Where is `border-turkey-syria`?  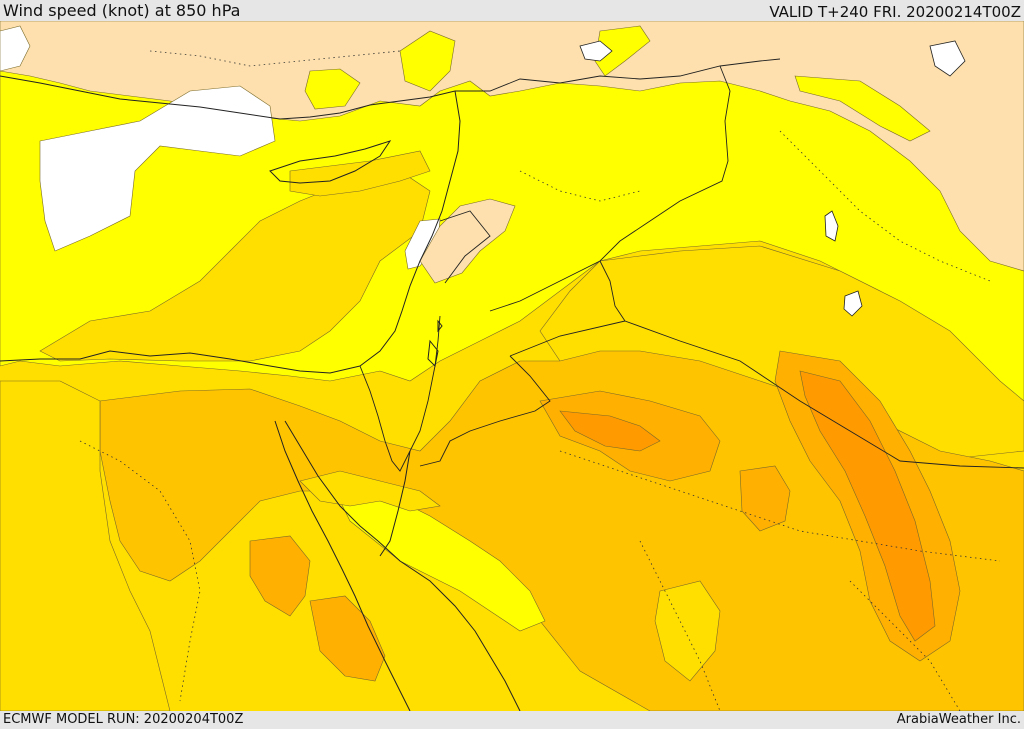 border-turkey-syria is located at coordinates (618, 75).